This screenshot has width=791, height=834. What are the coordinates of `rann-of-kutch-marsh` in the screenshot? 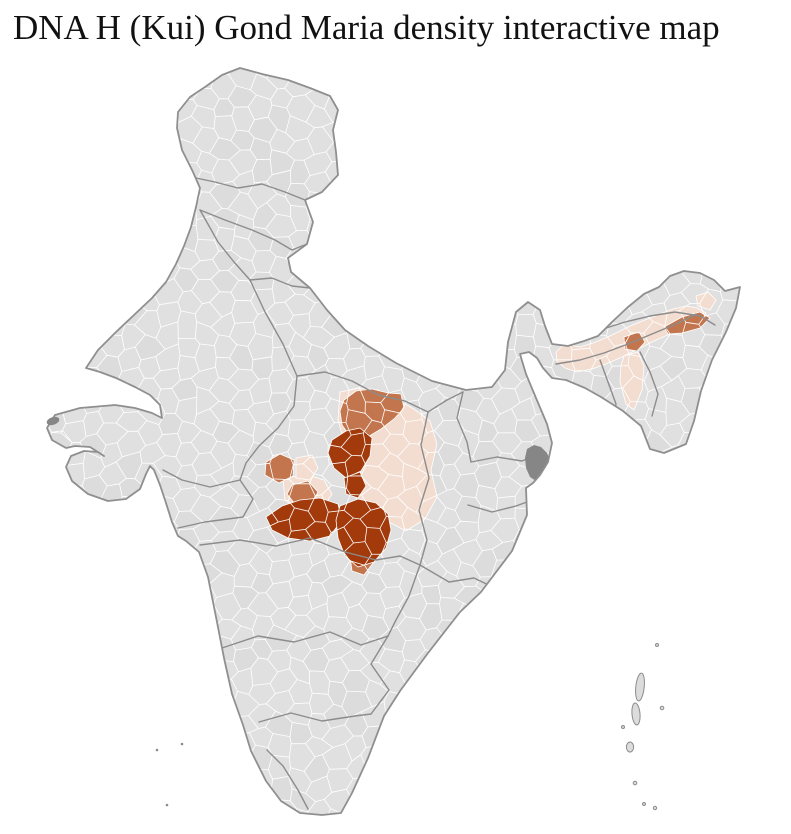 It's located at (53, 421).